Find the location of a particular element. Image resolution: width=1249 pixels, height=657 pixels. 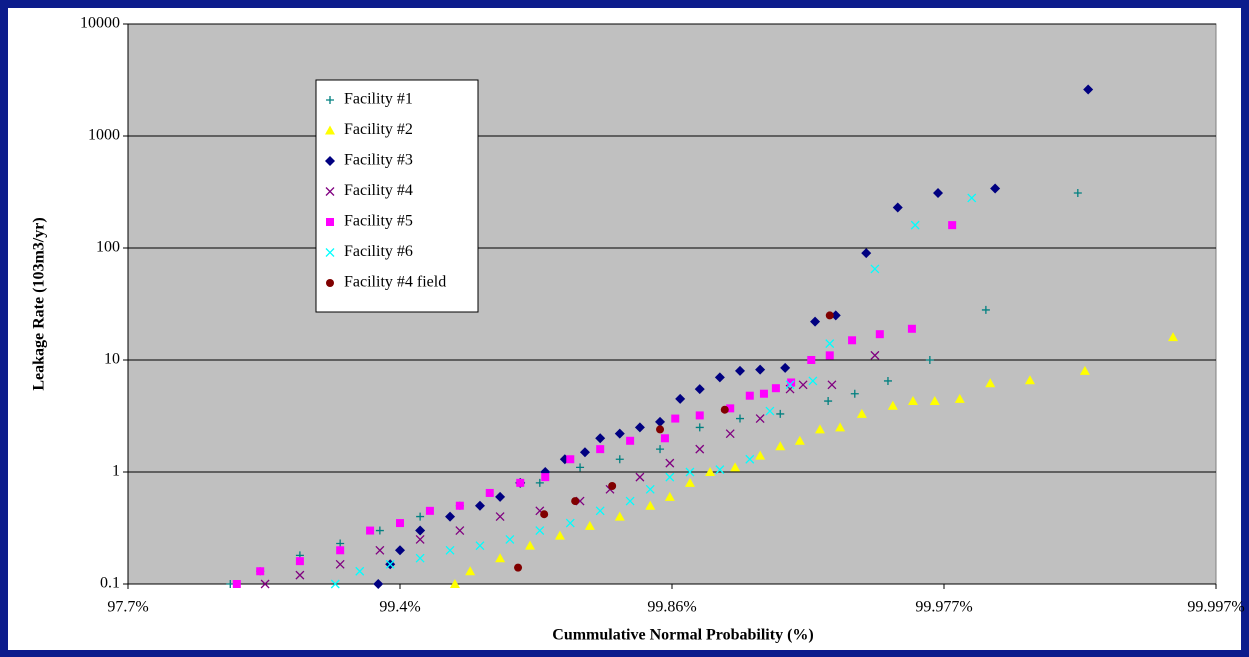

series is located at coordinates (674, 441).